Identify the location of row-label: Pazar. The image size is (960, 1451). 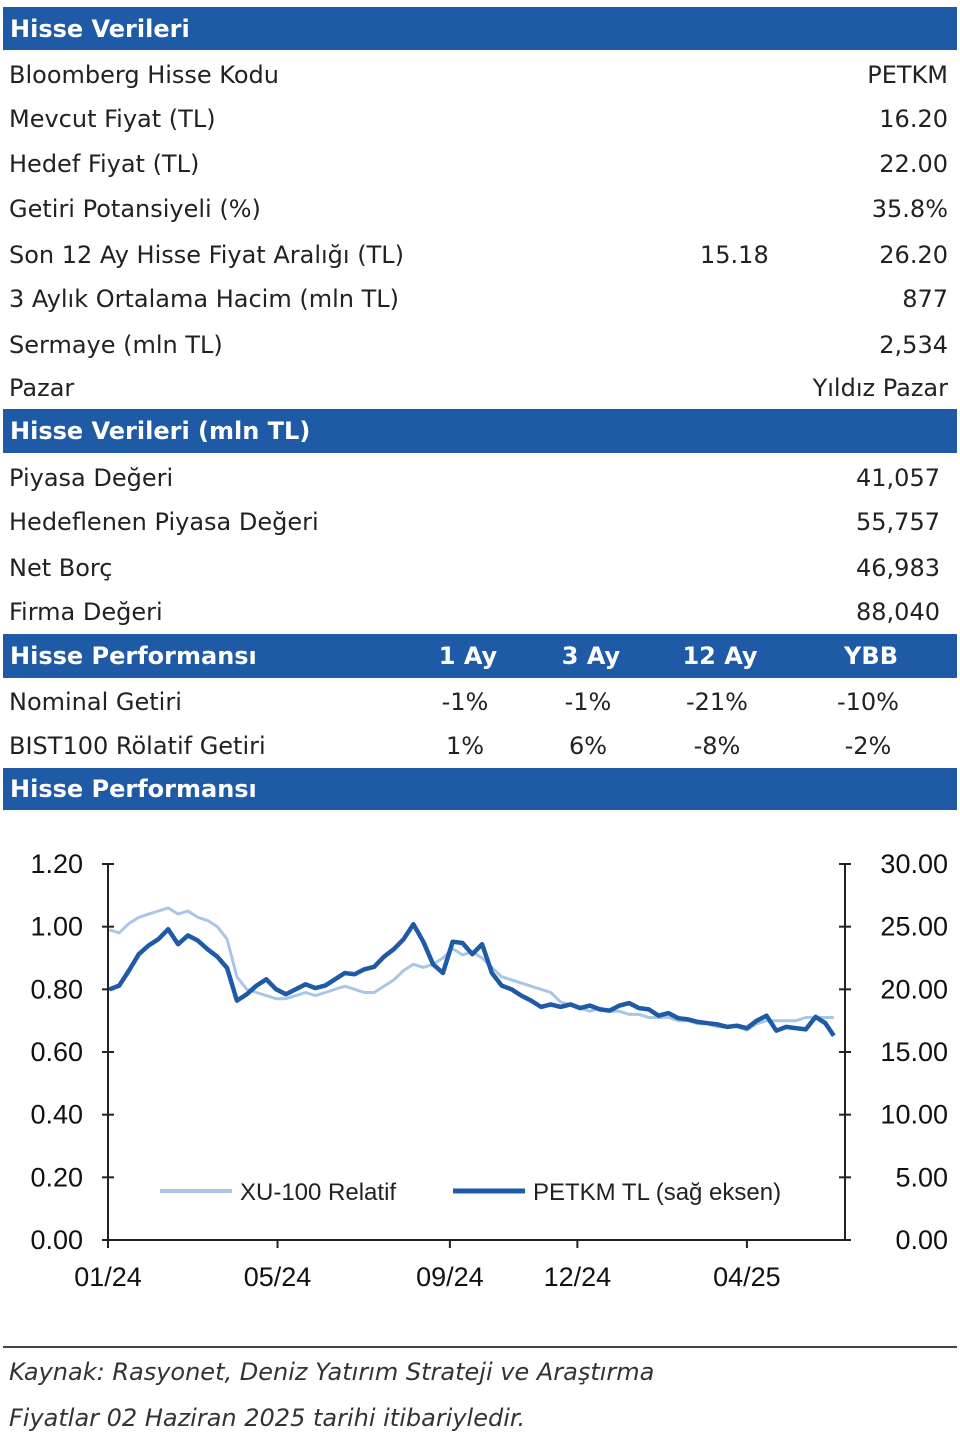
(42, 388).